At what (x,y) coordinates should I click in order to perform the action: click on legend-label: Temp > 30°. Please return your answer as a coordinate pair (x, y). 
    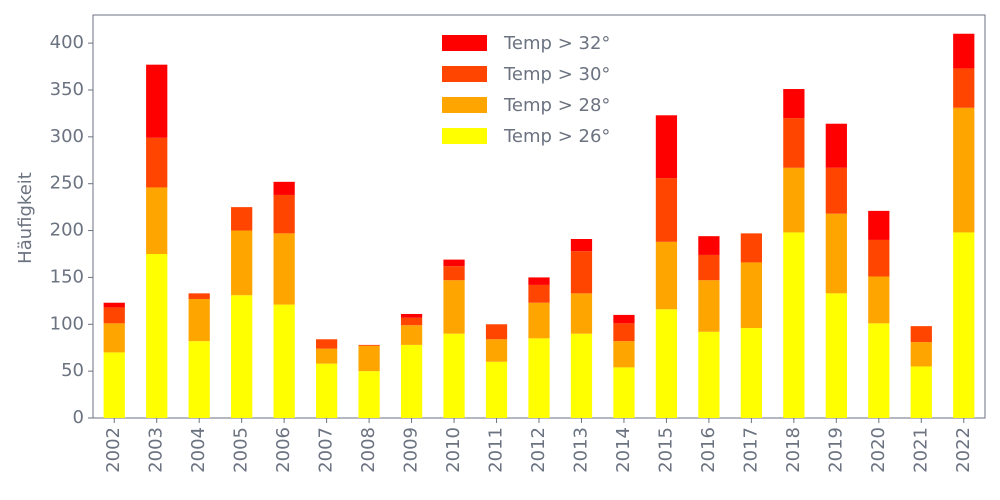
    Looking at the image, I should click on (556, 74).